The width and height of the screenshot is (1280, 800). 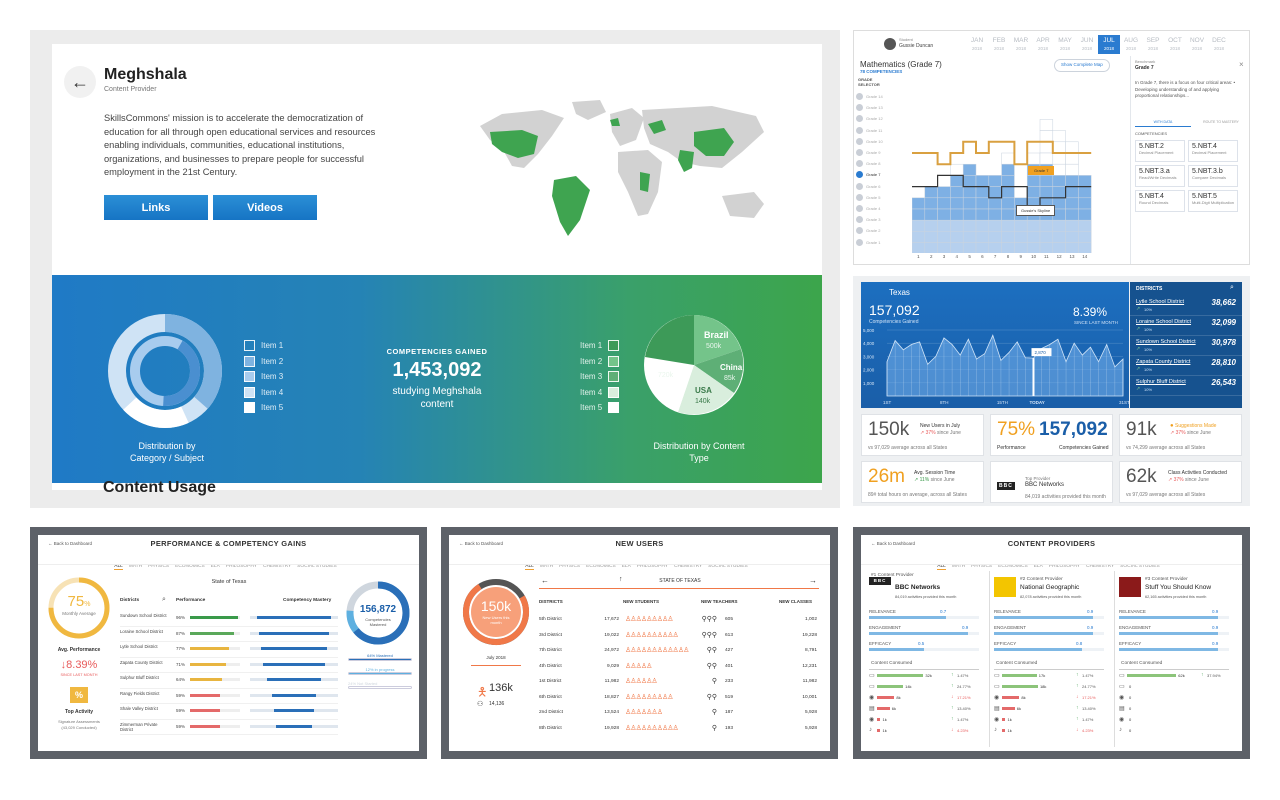 I want to click on table-row: Zapata County District 71%, so click(x=229, y=665).